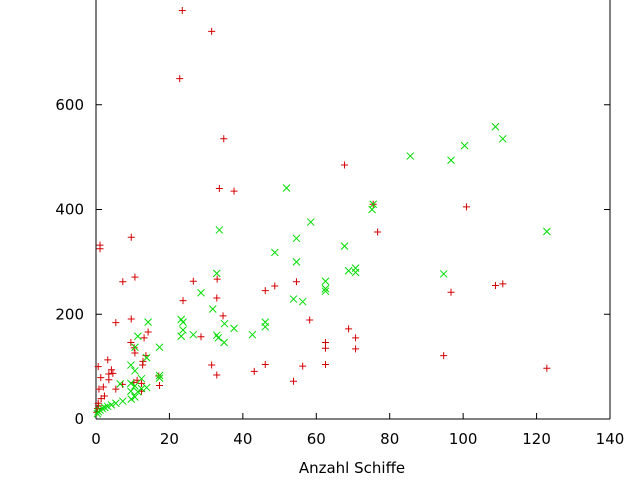 Image resolution: width=640 pixels, height=480 pixels. Describe the element at coordinates (169, 439) in the screenshot. I see `x-tick-label: 20` at that location.